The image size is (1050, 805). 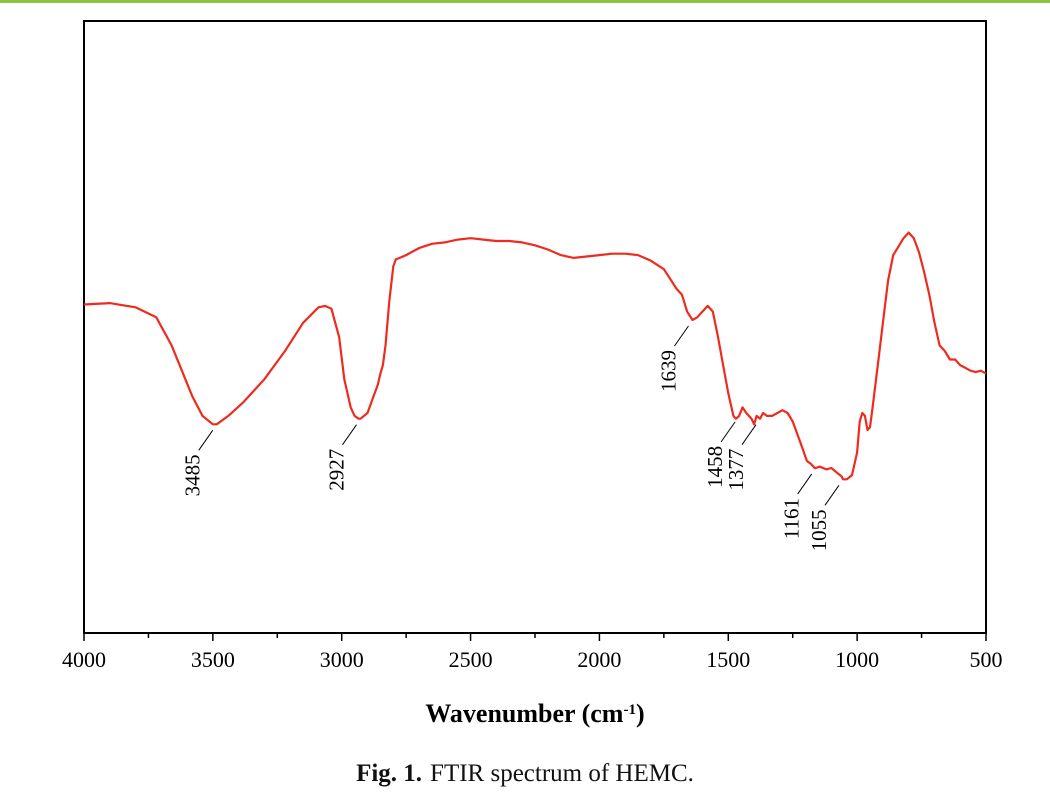 I want to click on peak-label: 1377, so click(x=736, y=470).